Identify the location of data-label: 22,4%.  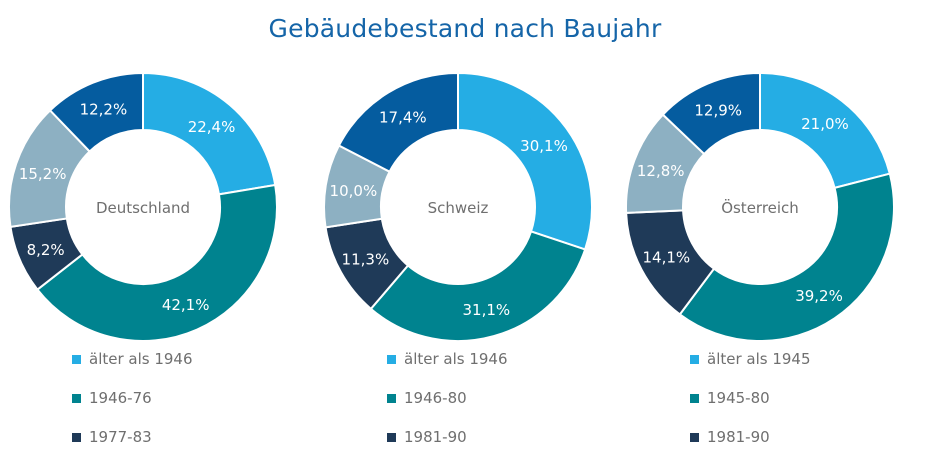
(212, 127).